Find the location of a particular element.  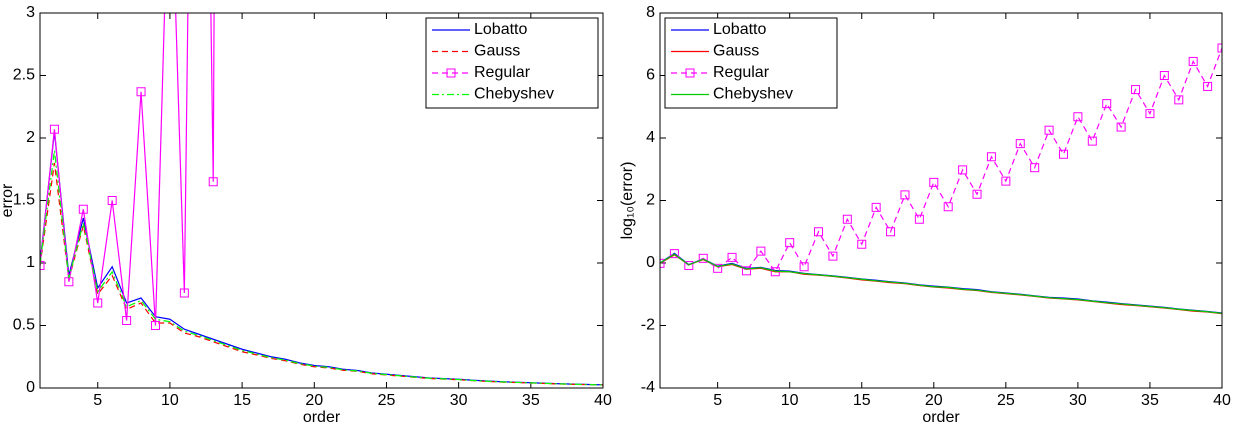

x-tick-label: 30 is located at coordinates (459, 400).